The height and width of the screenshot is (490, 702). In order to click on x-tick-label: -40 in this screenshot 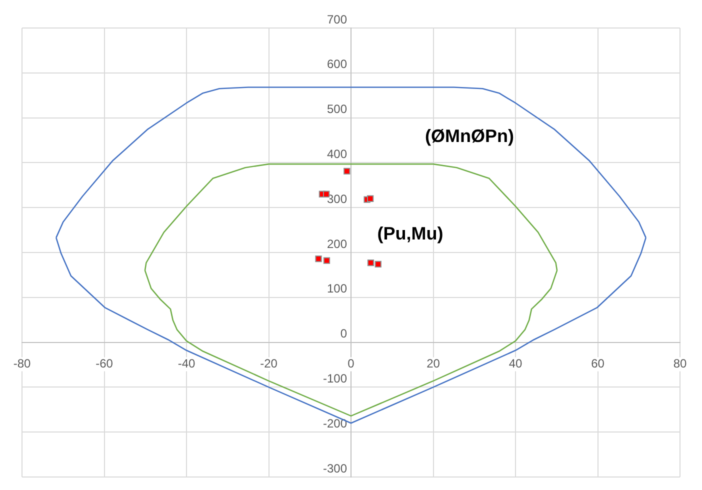, I will do `click(187, 363)`.